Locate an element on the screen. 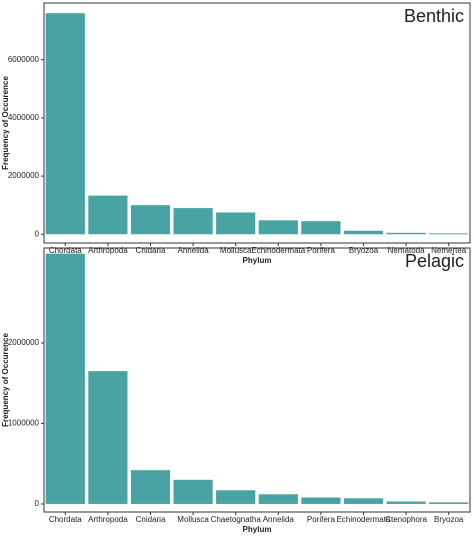 The height and width of the screenshot is (539, 474). y-tick-label: 6000000 is located at coordinates (24, 59).